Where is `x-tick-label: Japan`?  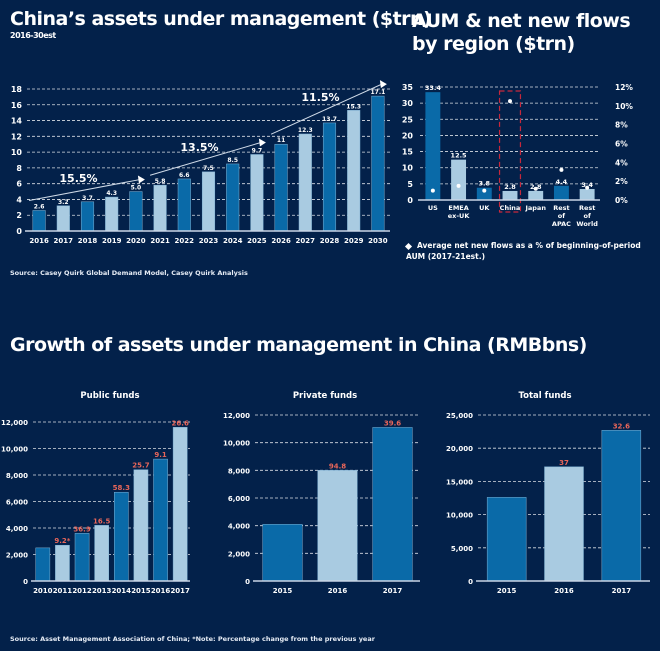
x-tick-label: Japan is located at coordinates (535, 208).